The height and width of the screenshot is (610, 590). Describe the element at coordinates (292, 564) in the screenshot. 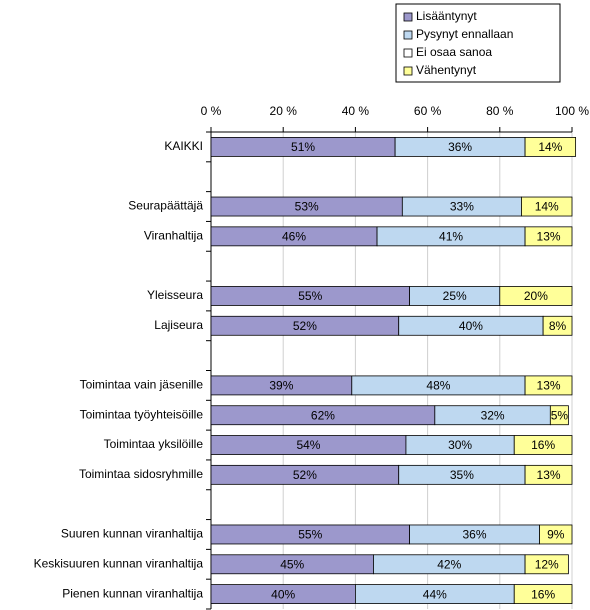

I see `value-label: 45%` at that location.